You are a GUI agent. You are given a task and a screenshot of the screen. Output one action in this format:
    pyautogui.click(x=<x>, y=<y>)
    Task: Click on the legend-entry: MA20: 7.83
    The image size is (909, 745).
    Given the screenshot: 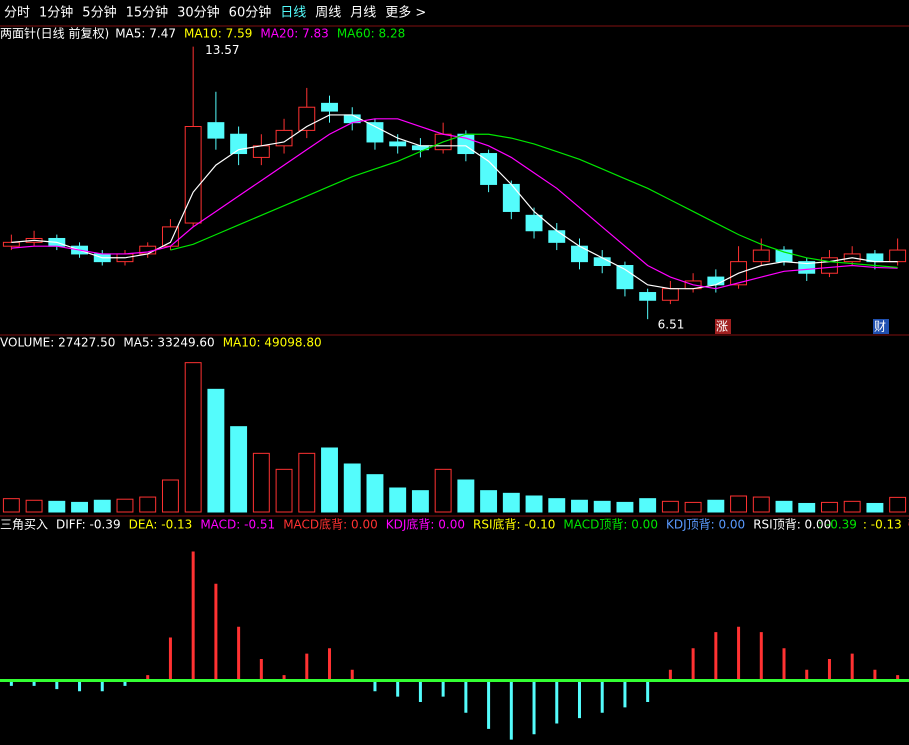 What is the action you would take?
    pyautogui.click(x=294, y=34)
    